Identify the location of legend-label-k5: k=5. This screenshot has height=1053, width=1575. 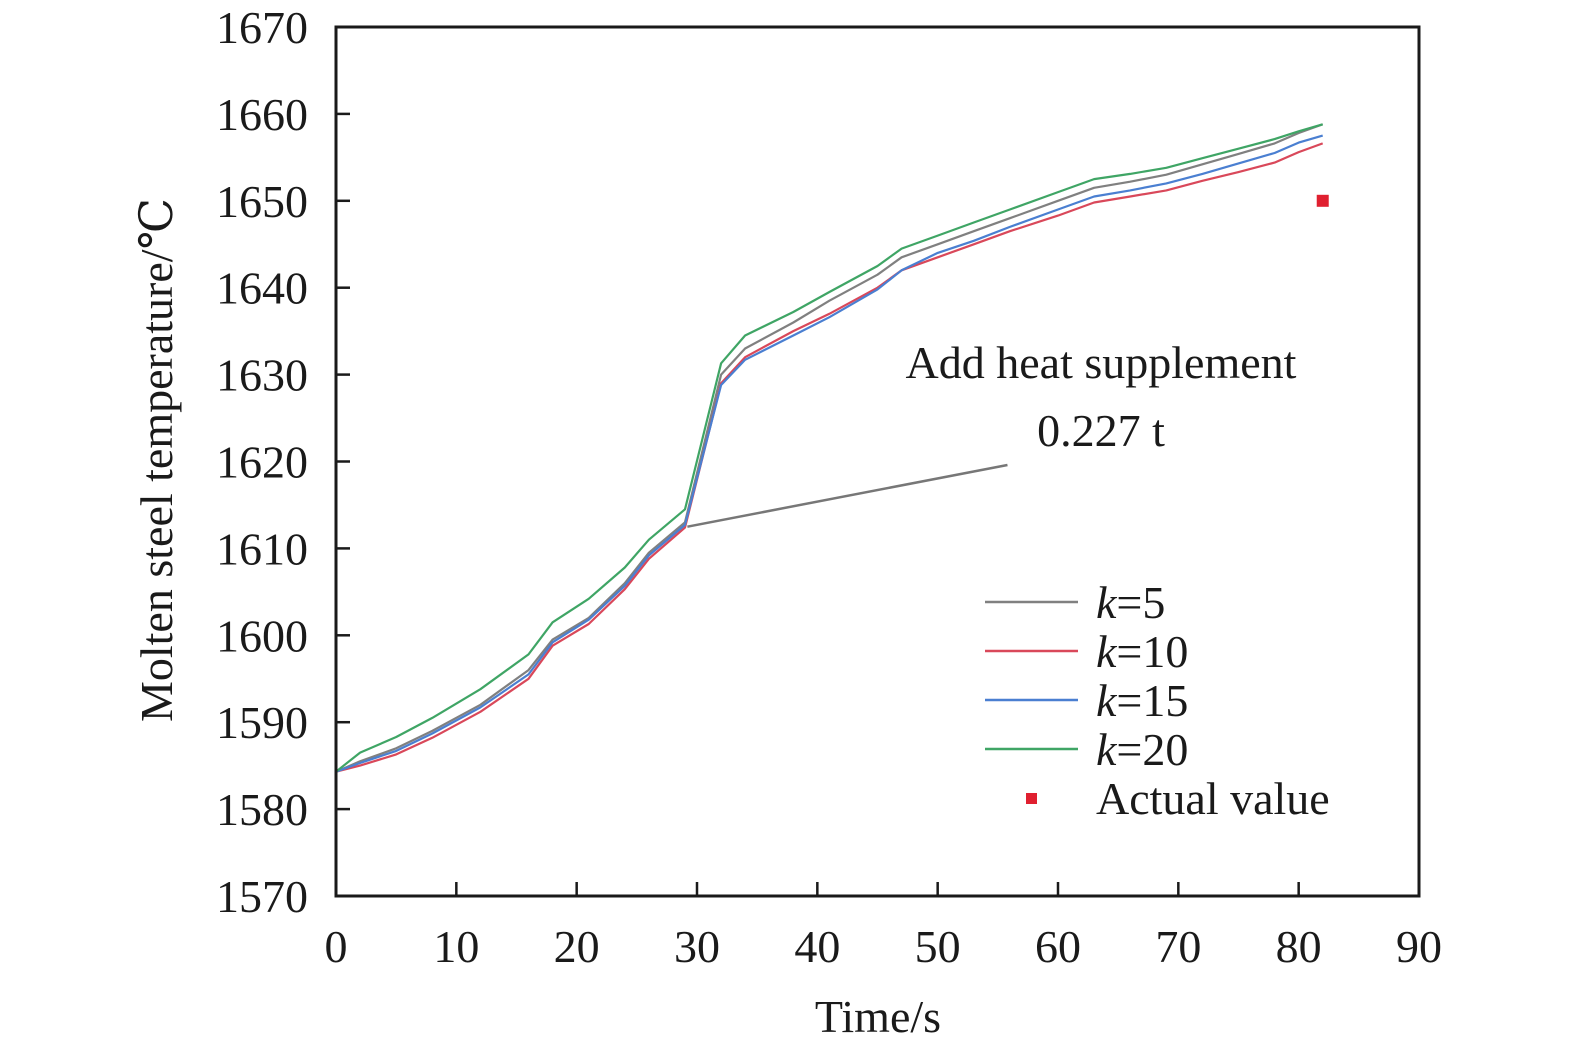
(1130, 602).